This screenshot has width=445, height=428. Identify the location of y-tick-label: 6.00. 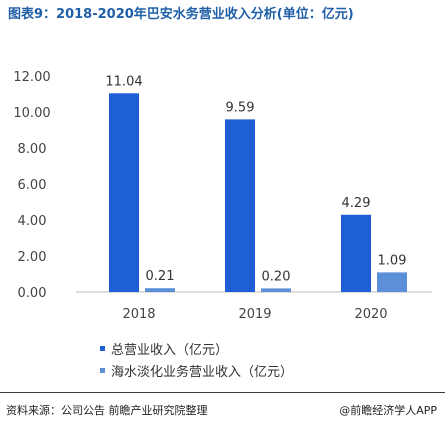
(32, 185).